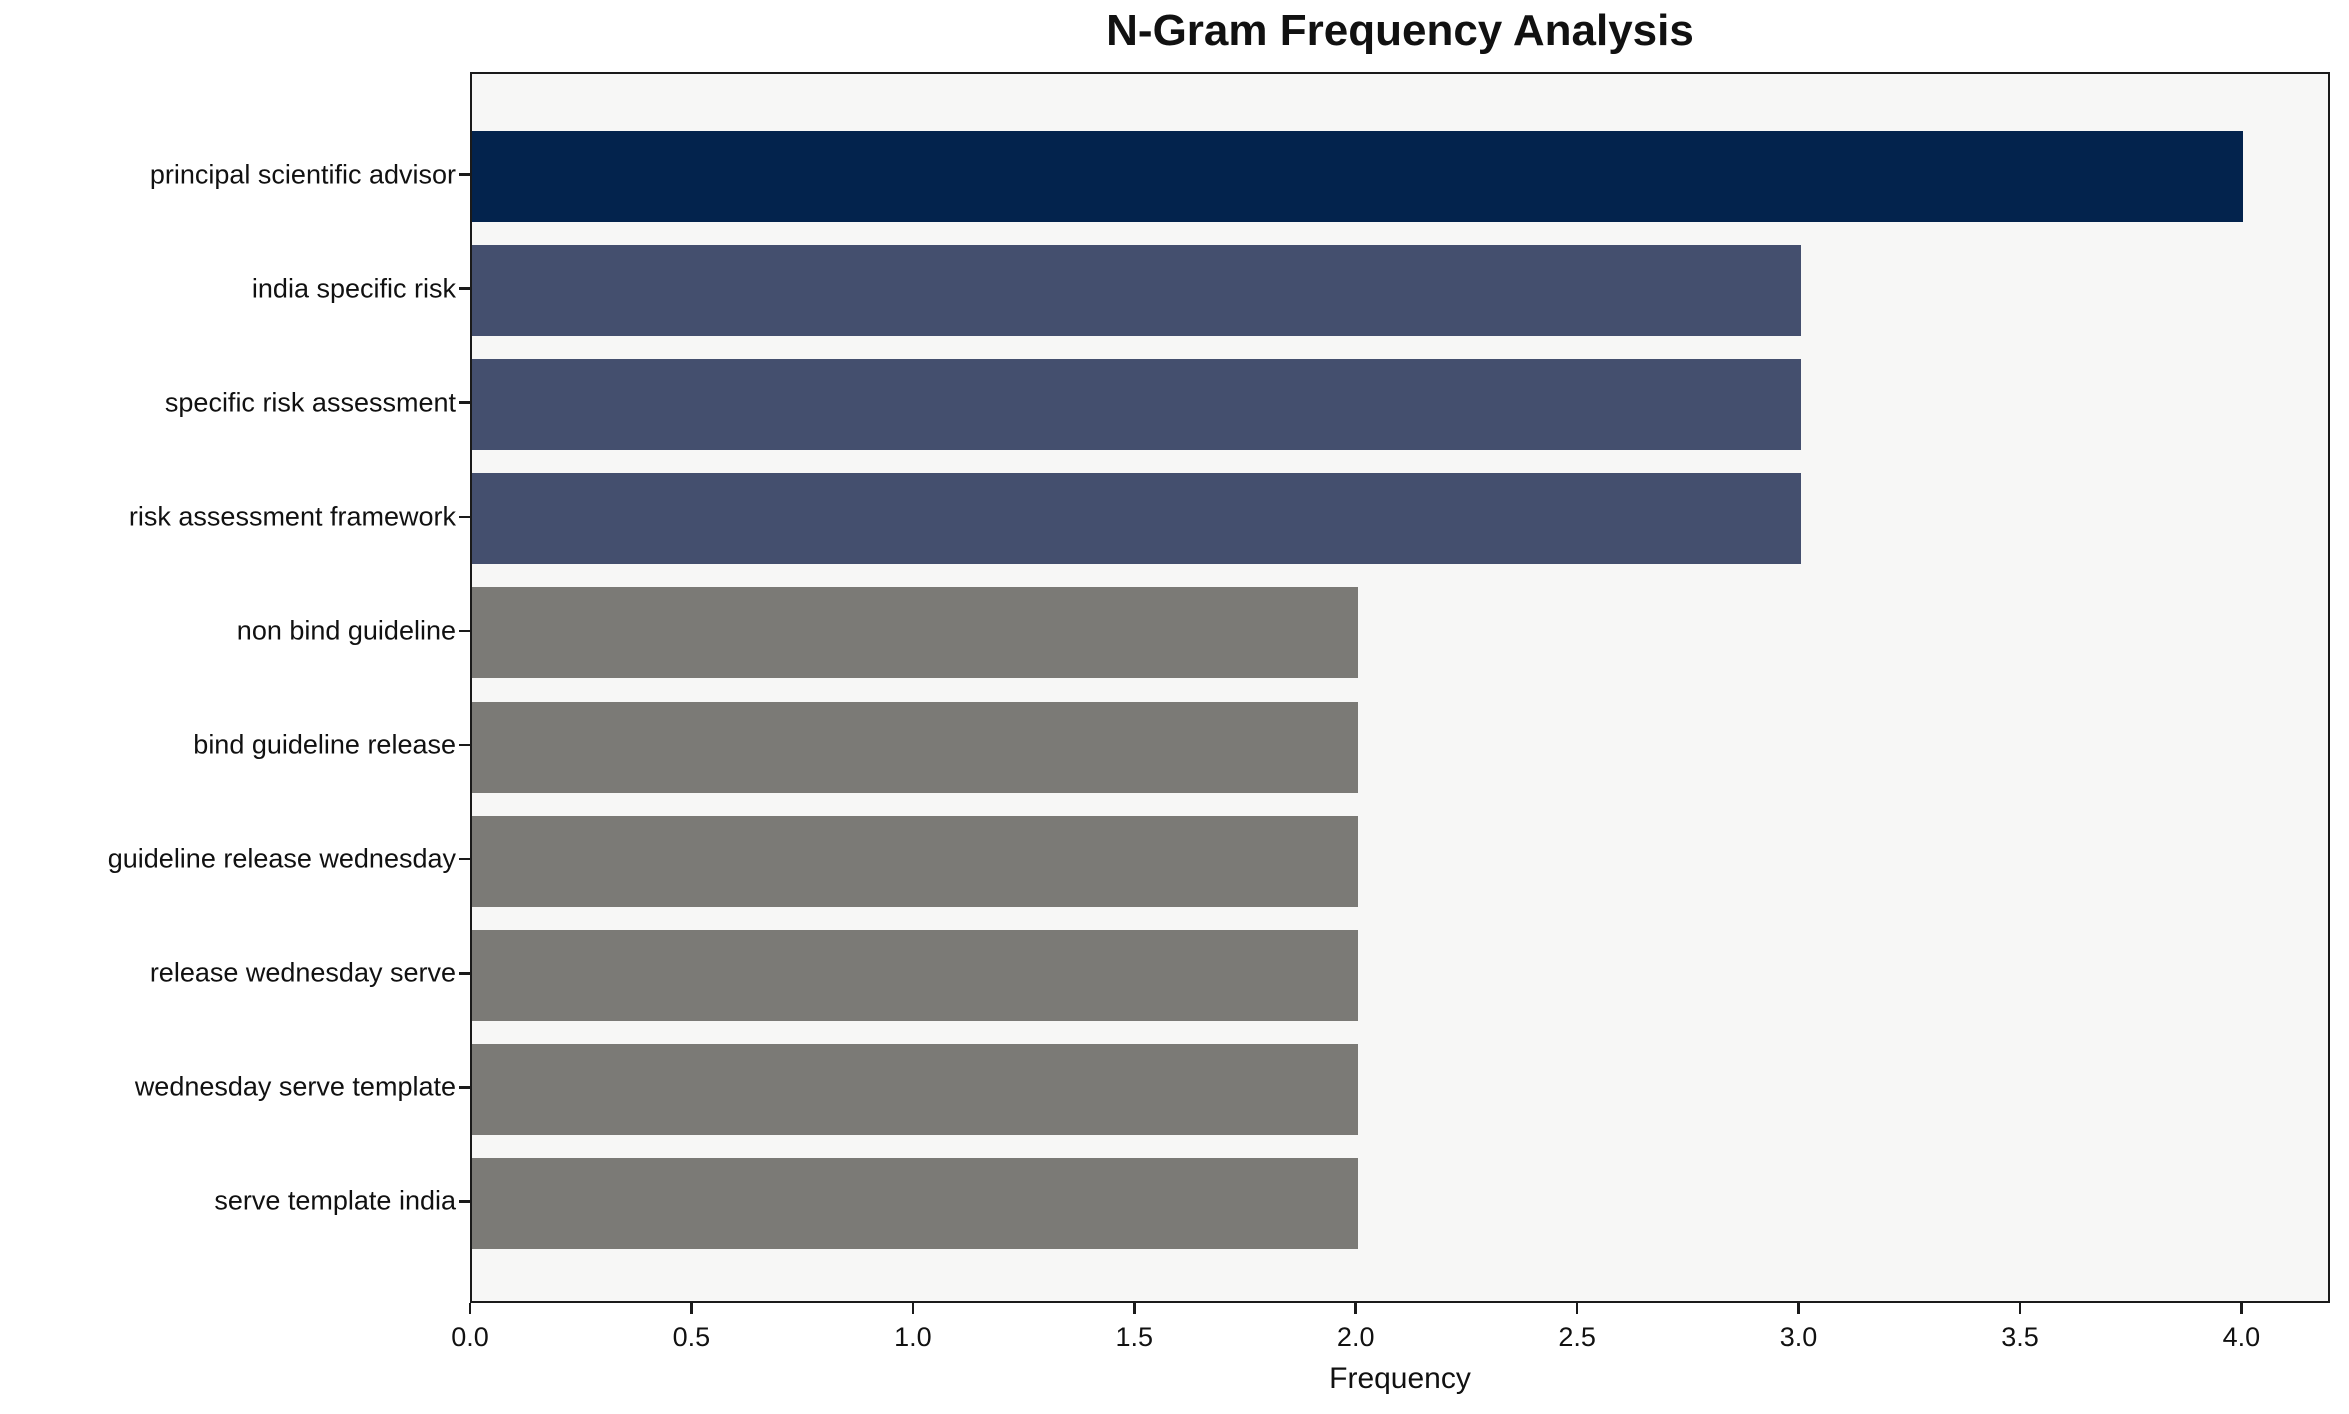 The height and width of the screenshot is (1414, 2349). Describe the element at coordinates (915, 1089) in the screenshot. I see `bar-wednesday-serve-template` at that location.